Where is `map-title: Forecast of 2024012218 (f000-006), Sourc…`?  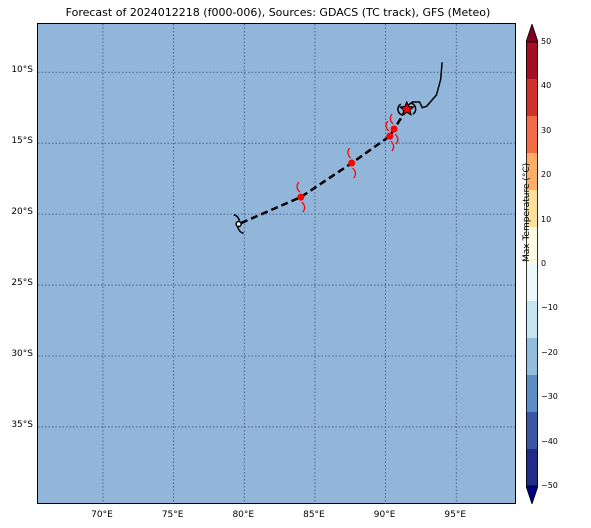
map-title: Forecast of 2024012218 (f000-006), Sourc… is located at coordinates (278, 12).